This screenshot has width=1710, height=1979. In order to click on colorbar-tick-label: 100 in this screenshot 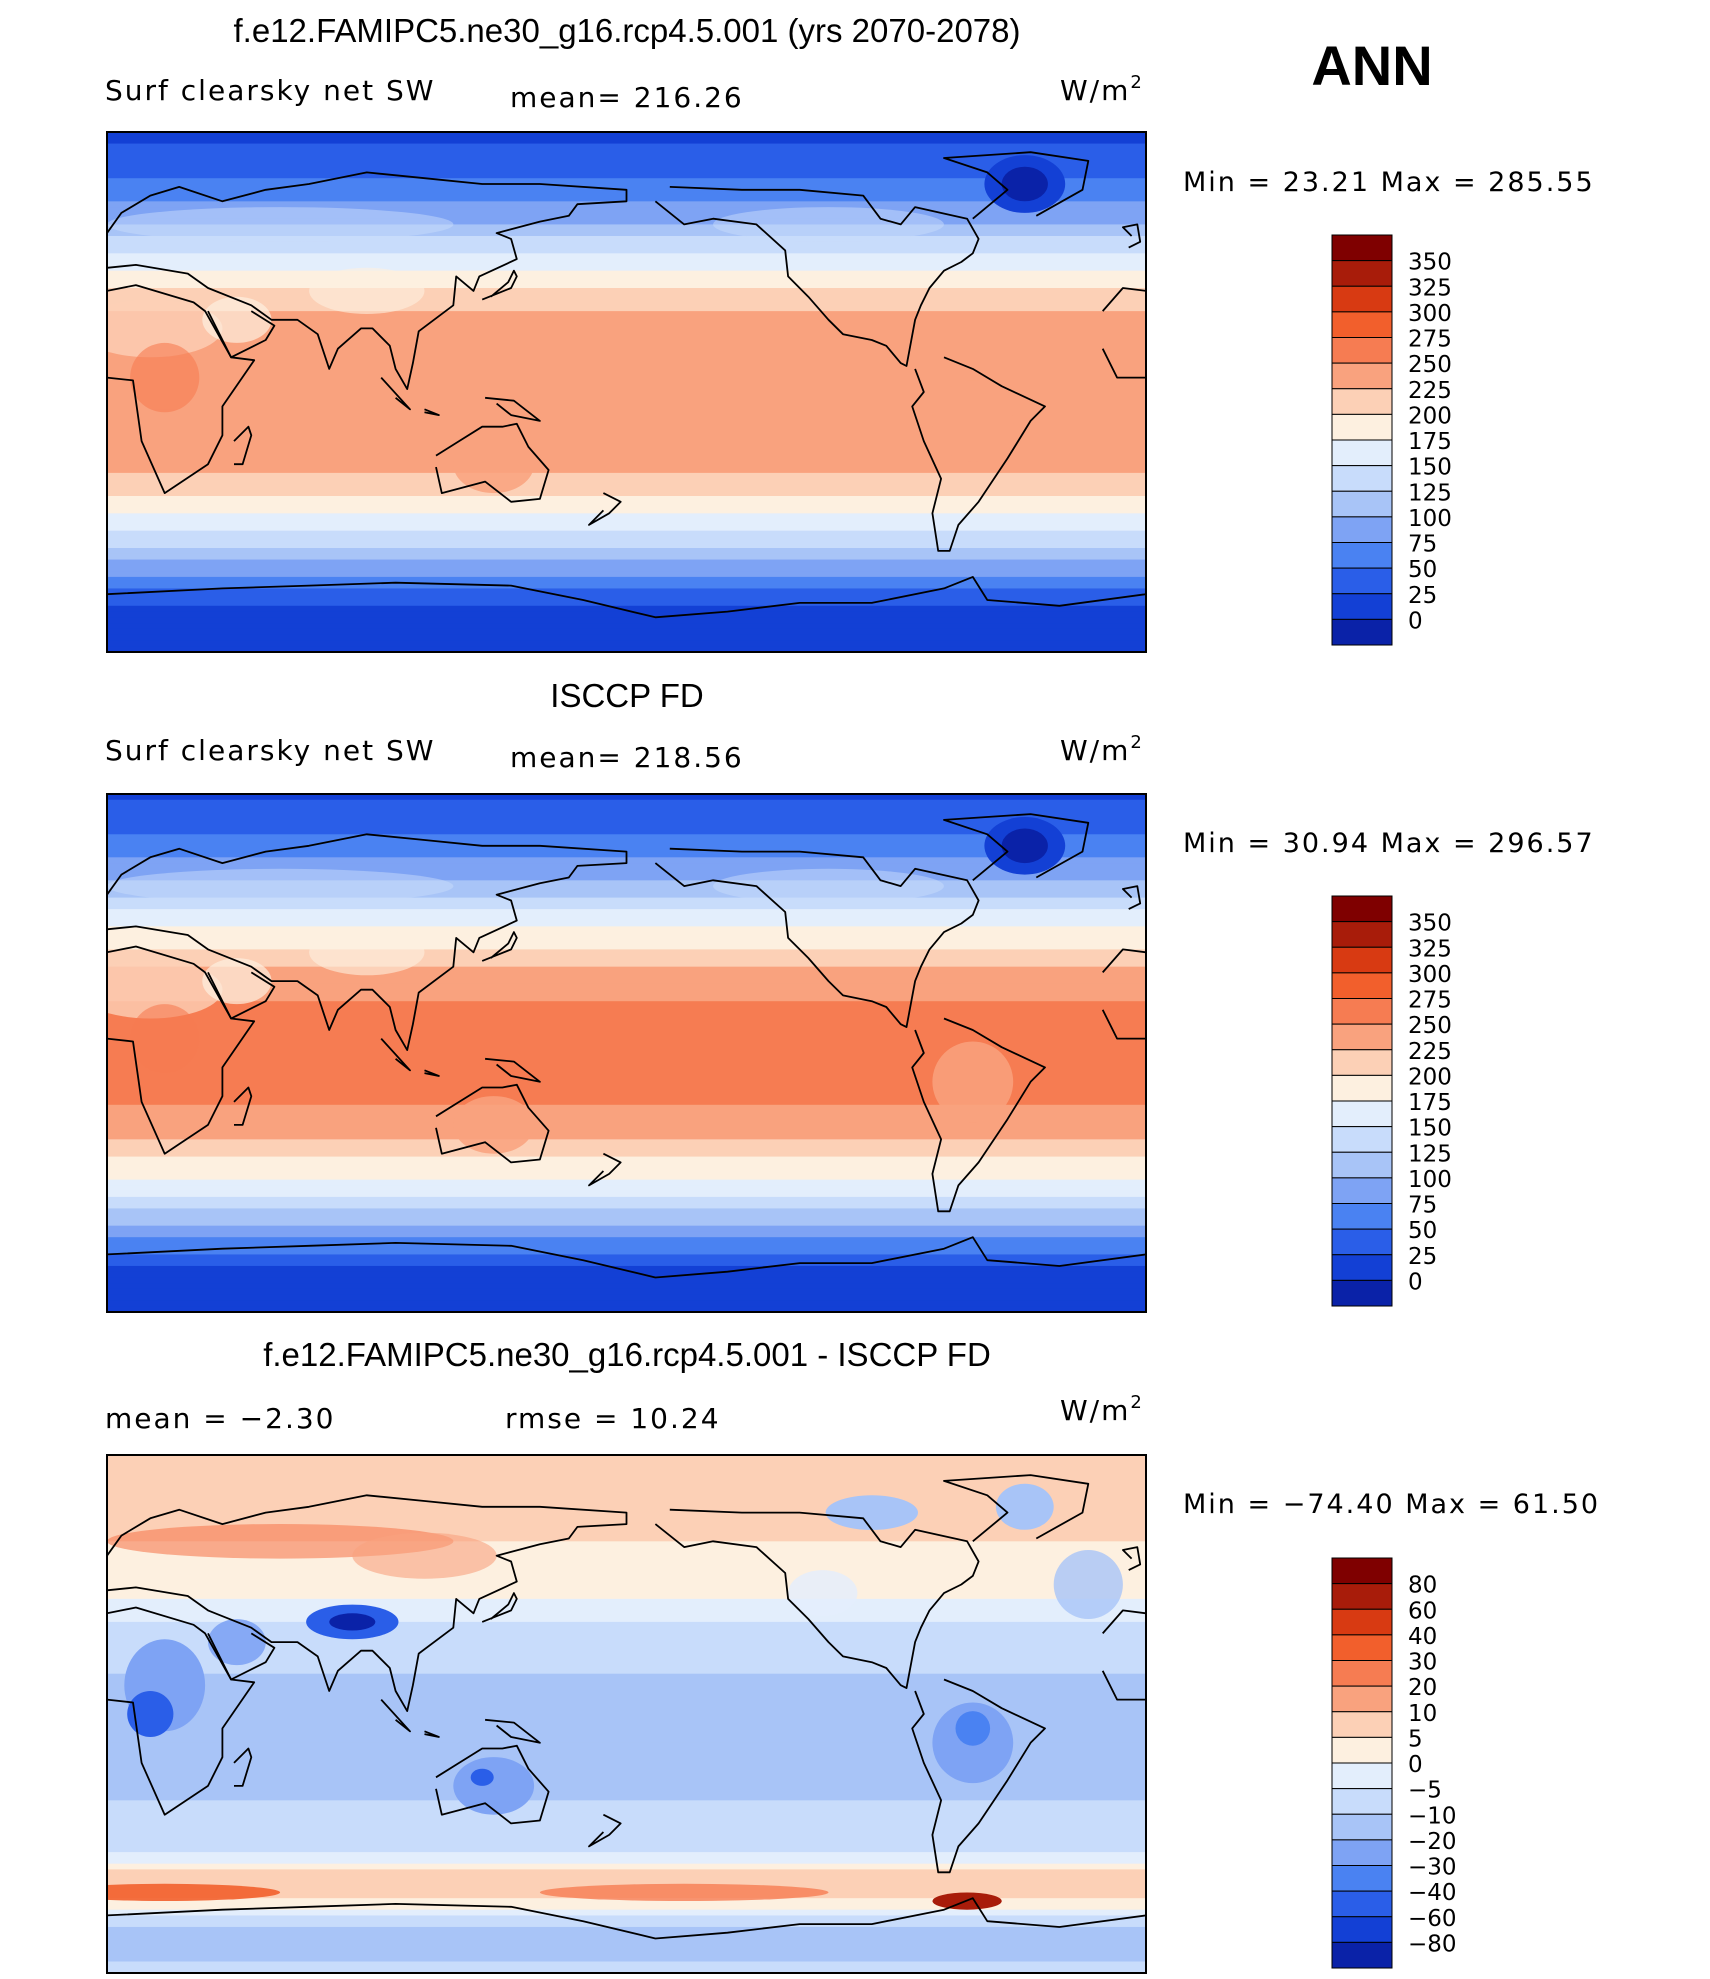, I will do `click(1430, 519)`.